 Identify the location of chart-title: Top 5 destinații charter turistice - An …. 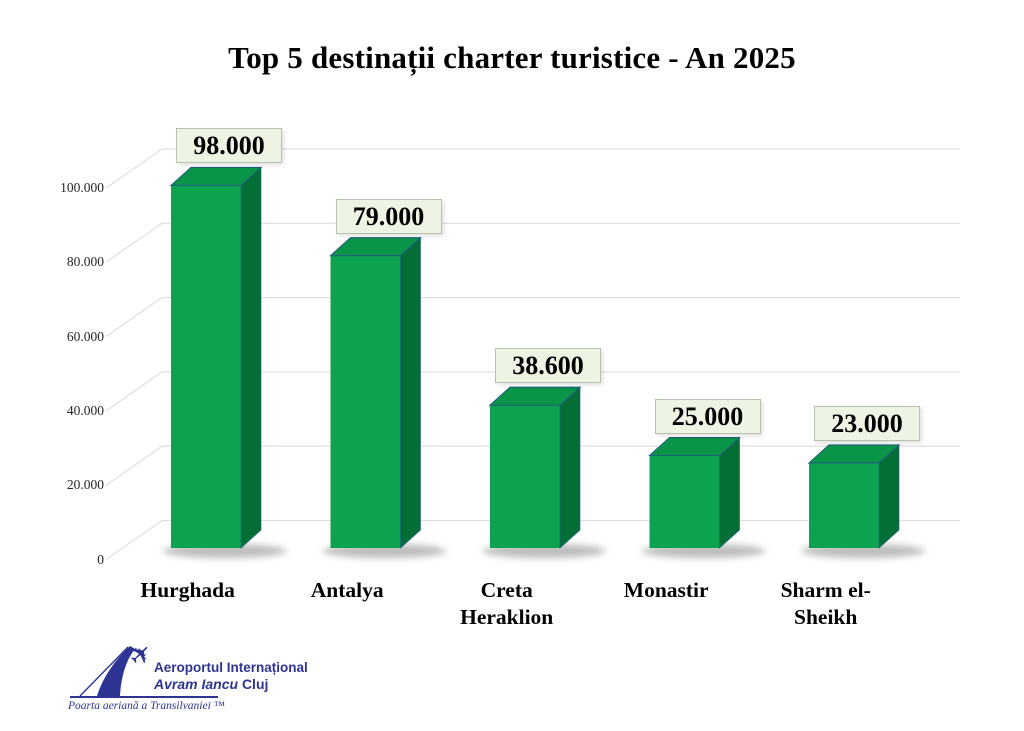
(512, 57).